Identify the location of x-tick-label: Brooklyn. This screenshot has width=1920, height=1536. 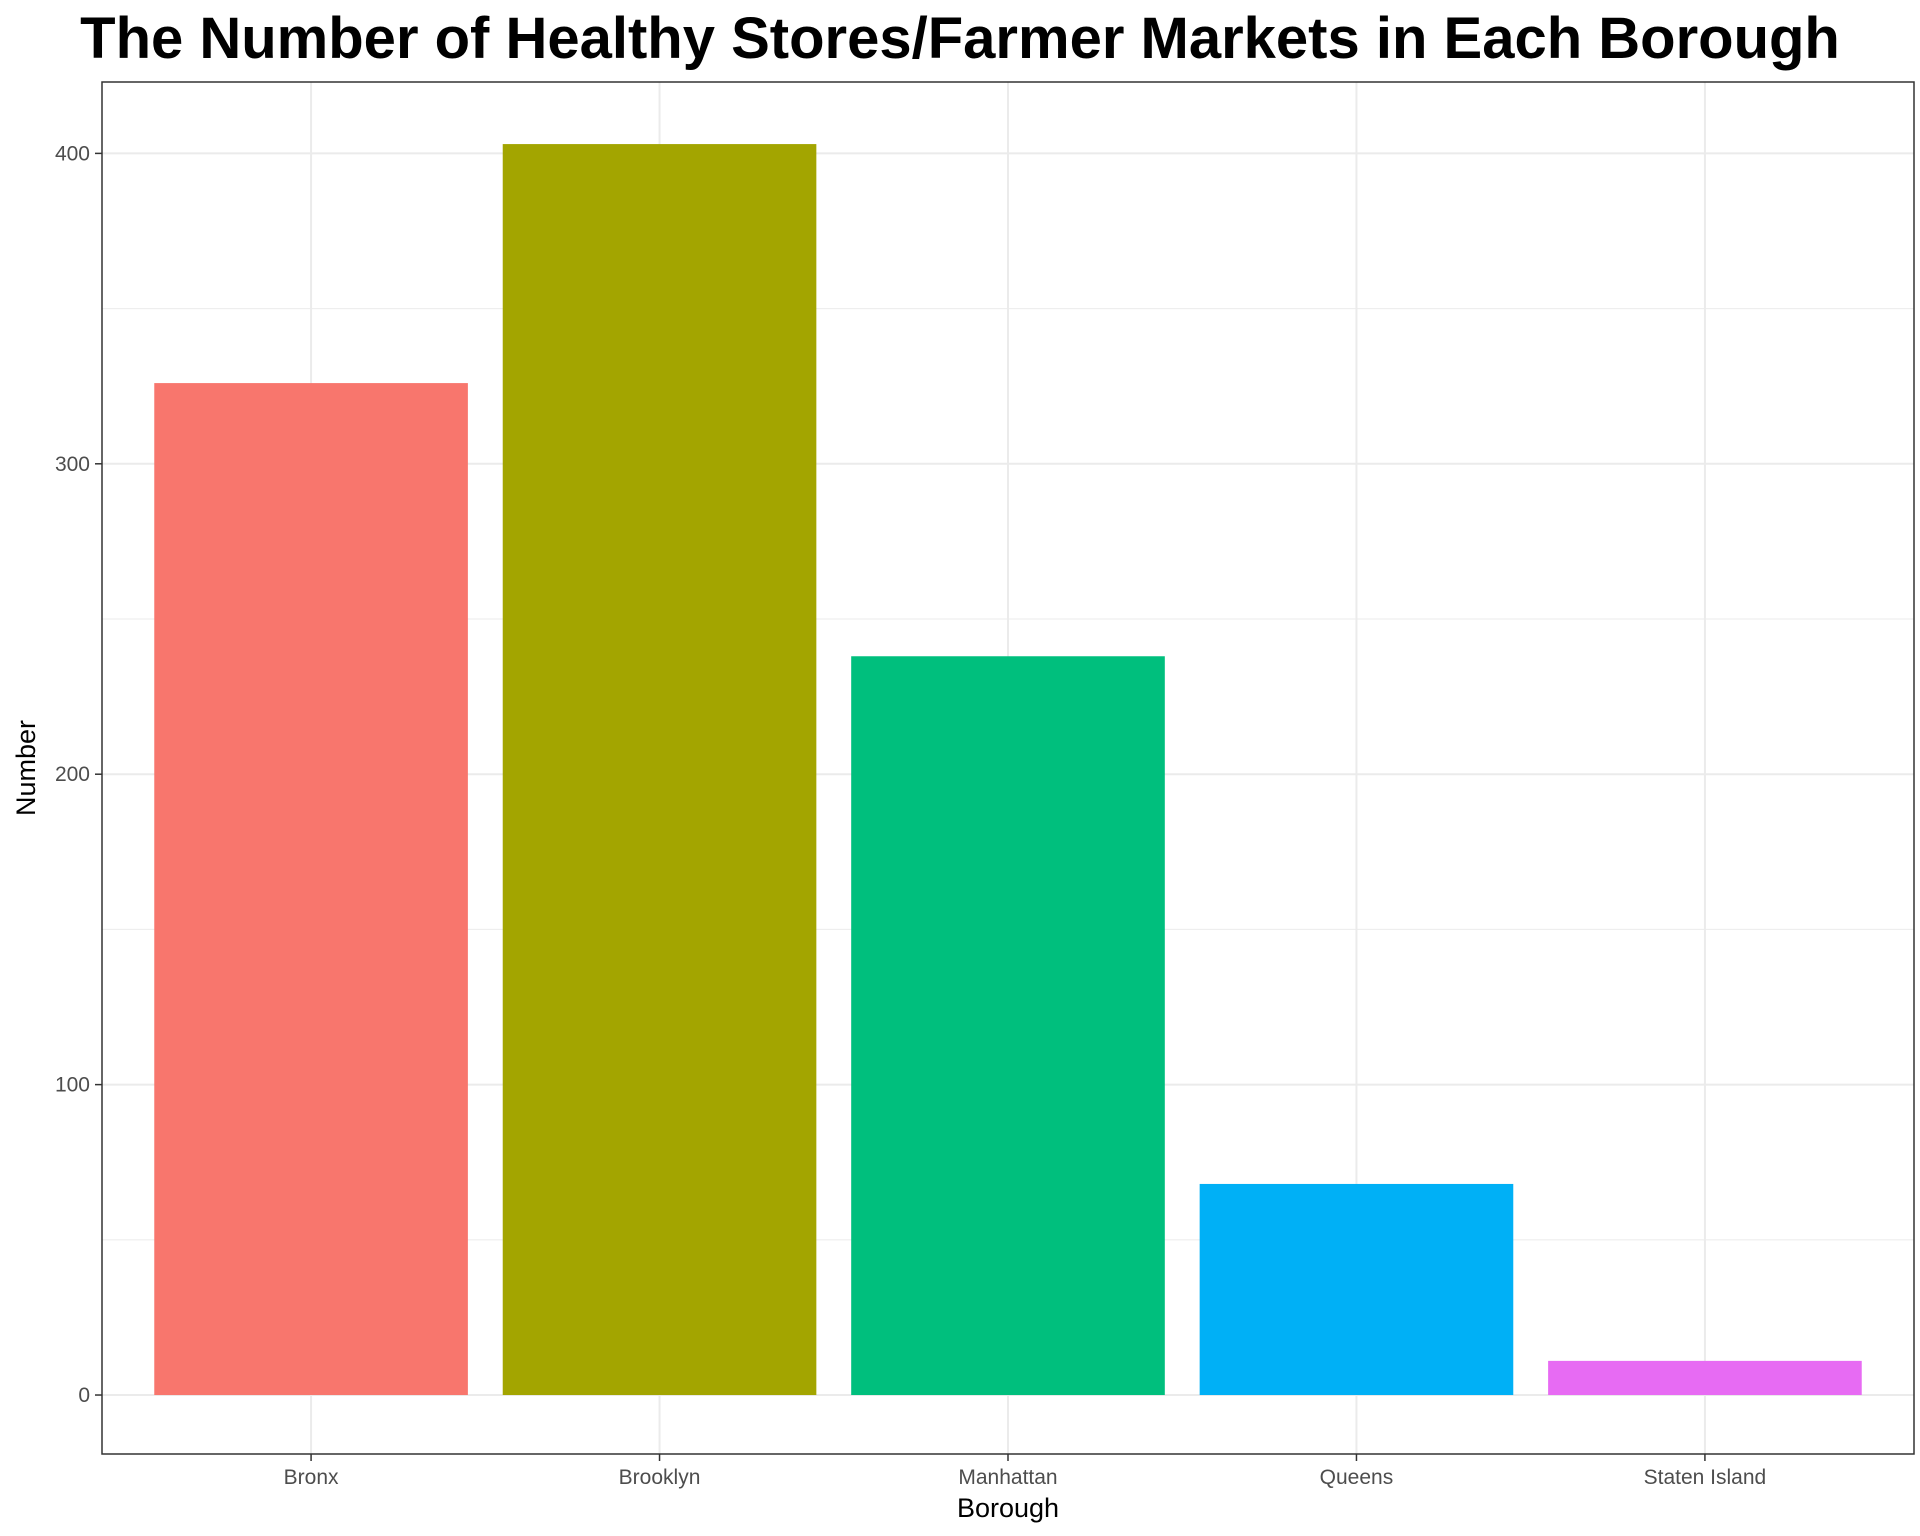
(660, 1477).